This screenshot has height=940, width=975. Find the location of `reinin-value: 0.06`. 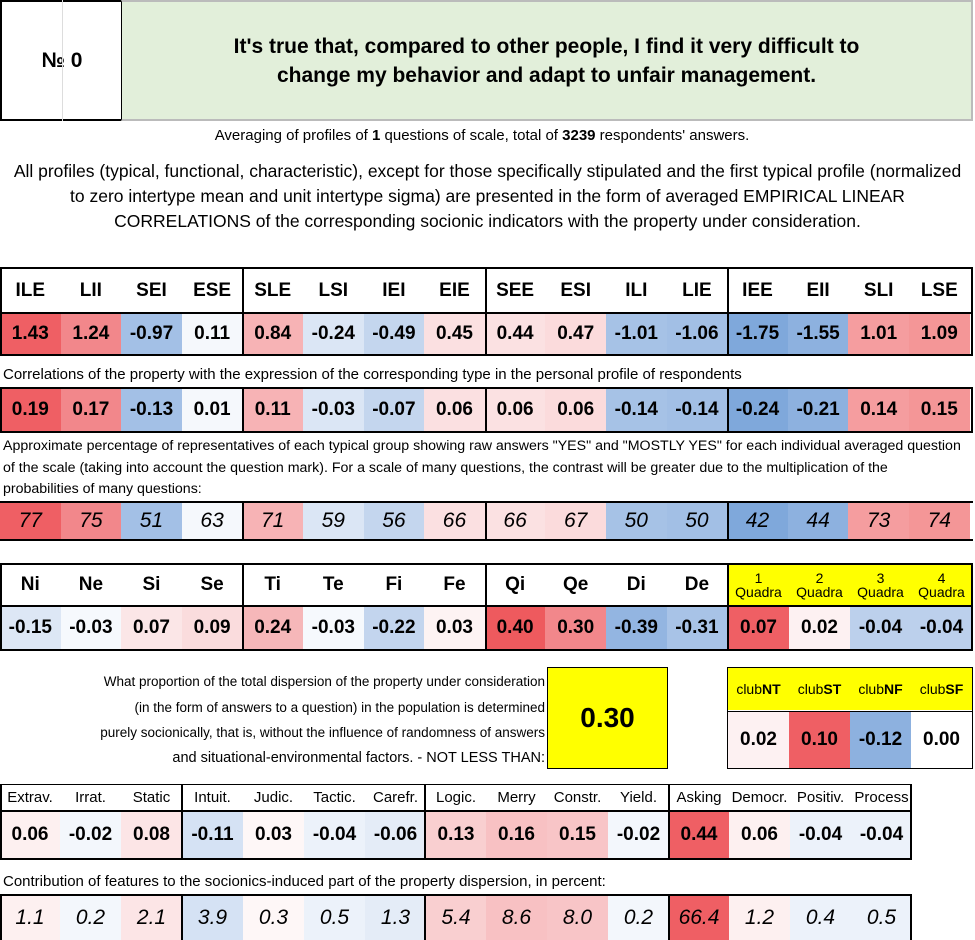

reinin-value: 0.06 is located at coordinates (30, 835).